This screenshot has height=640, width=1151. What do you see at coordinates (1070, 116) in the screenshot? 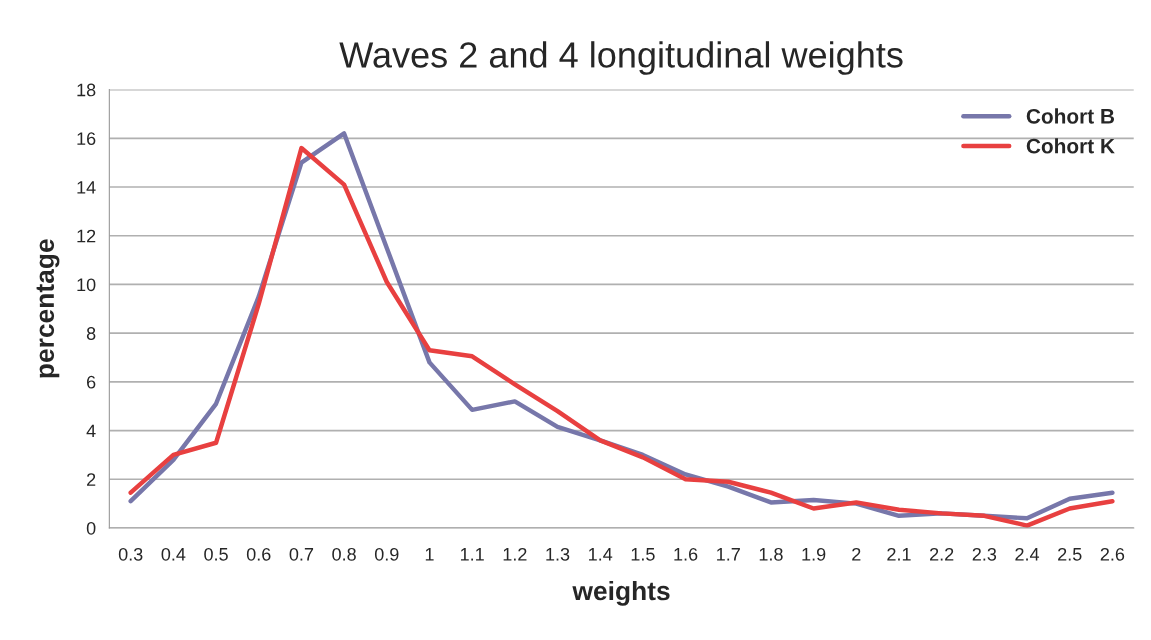
I see `legend-label: Cohort B` at bounding box center [1070, 116].